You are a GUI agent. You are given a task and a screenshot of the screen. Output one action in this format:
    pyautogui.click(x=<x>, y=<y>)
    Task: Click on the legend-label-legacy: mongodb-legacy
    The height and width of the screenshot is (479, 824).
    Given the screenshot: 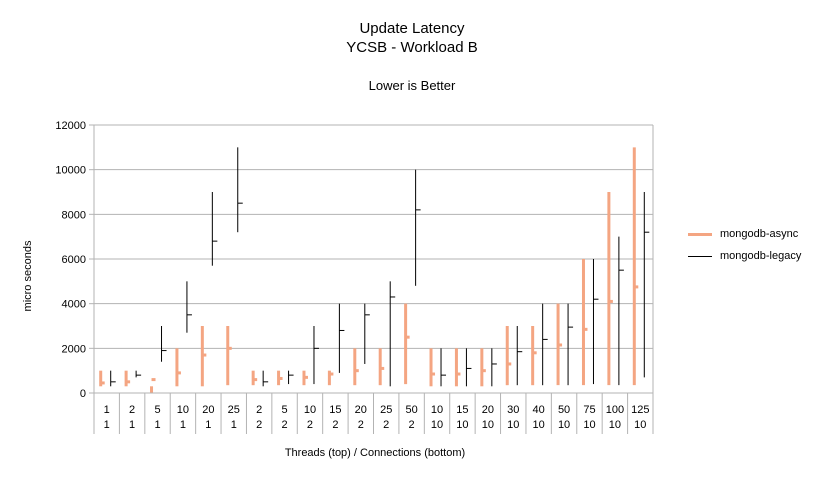 What is the action you would take?
    pyautogui.click(x=761, y=256)
    